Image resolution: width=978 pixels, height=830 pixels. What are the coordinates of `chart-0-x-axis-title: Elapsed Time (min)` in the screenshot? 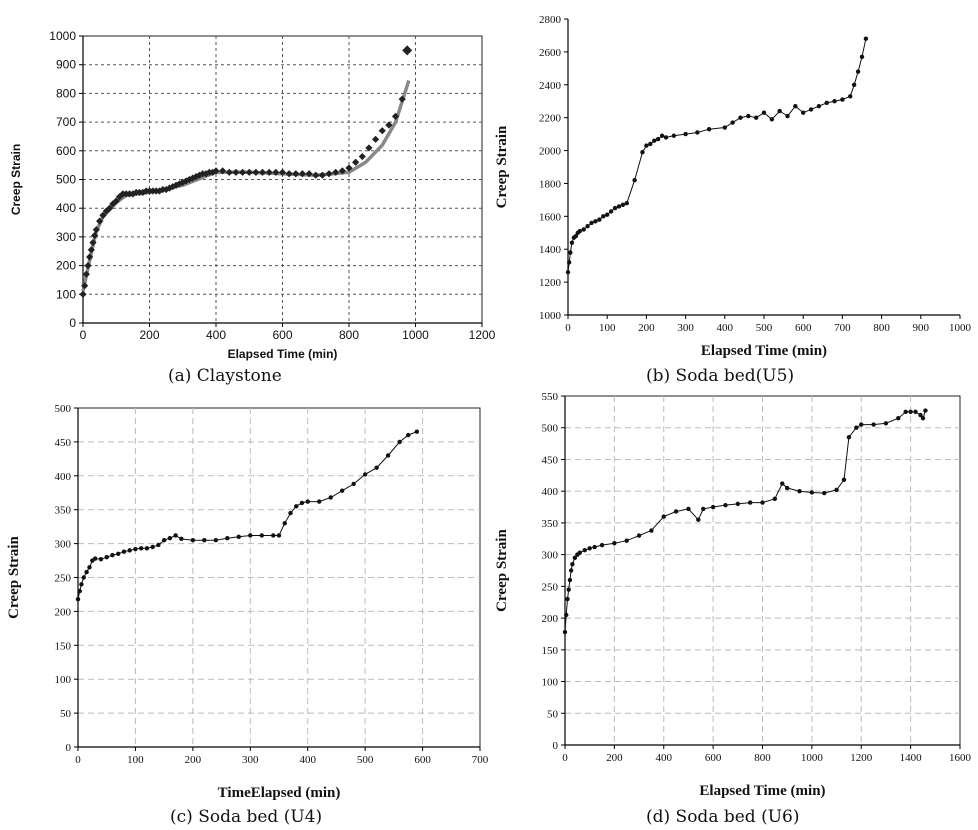 It's located at (283, 354).